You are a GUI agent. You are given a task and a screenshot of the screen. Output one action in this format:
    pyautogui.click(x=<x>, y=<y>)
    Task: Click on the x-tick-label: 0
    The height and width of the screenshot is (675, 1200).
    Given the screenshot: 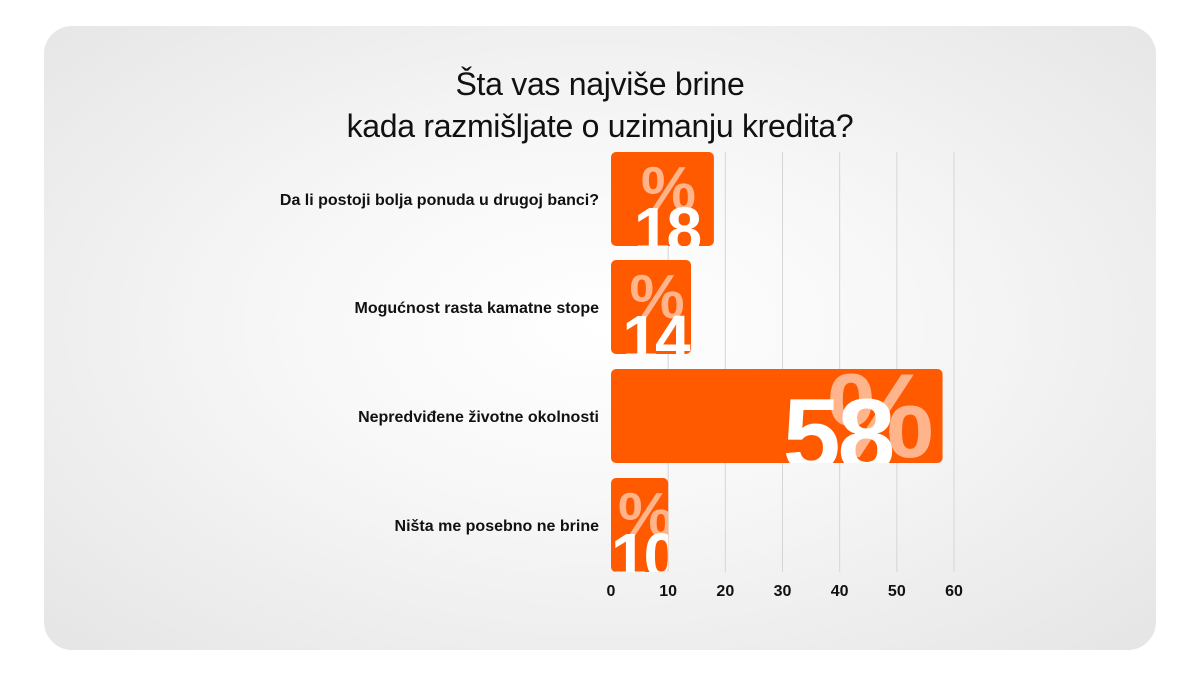 What is the action you would take?
    pyautogui.click(x=611, y=591)
    